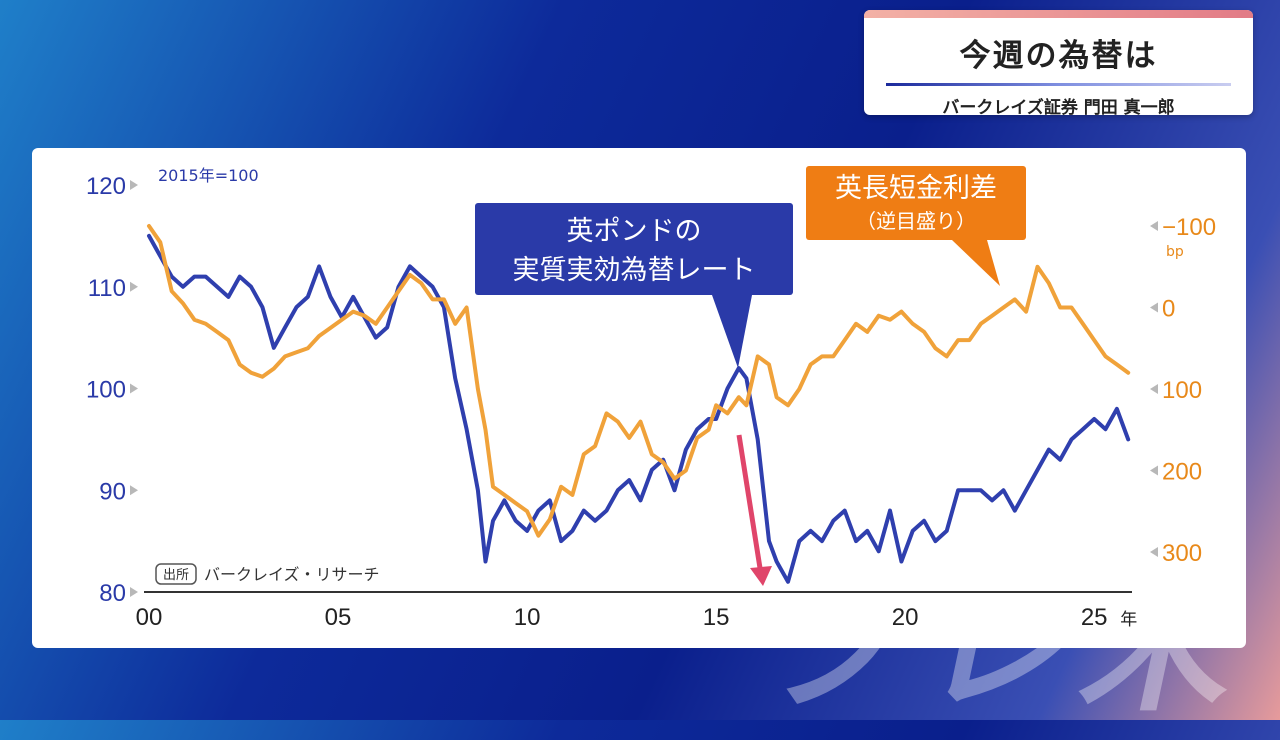 The image size is (1280, 740). Describe the element at coordinates (1182, 390) in the screenshot. I see `right-tick-label: 100` at that location.